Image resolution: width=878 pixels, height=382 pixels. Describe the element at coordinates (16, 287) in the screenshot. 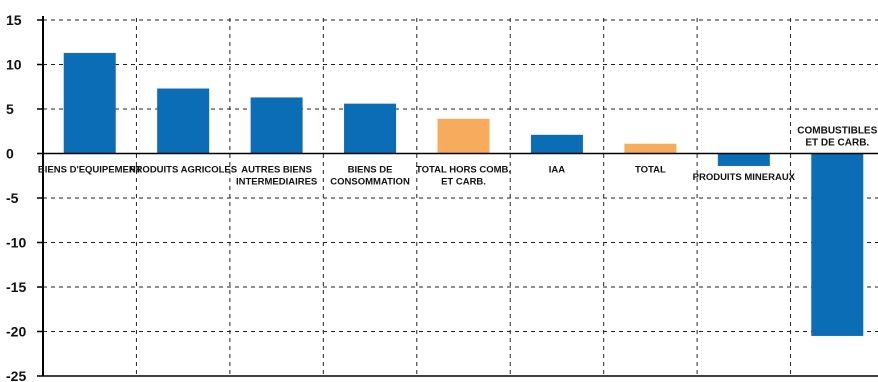

I see `y-tick-label: -15` at that location.